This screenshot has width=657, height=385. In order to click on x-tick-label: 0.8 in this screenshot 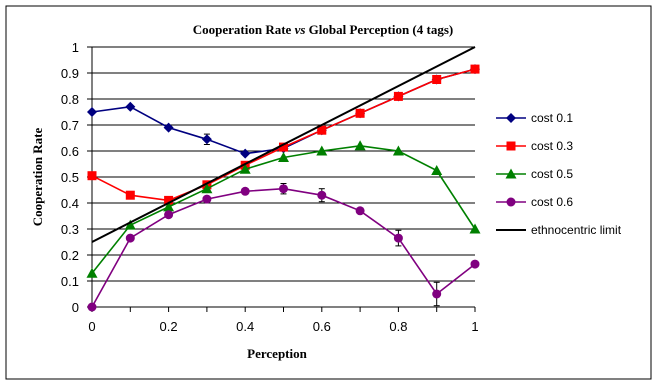, I will do `click(398, 326)`.